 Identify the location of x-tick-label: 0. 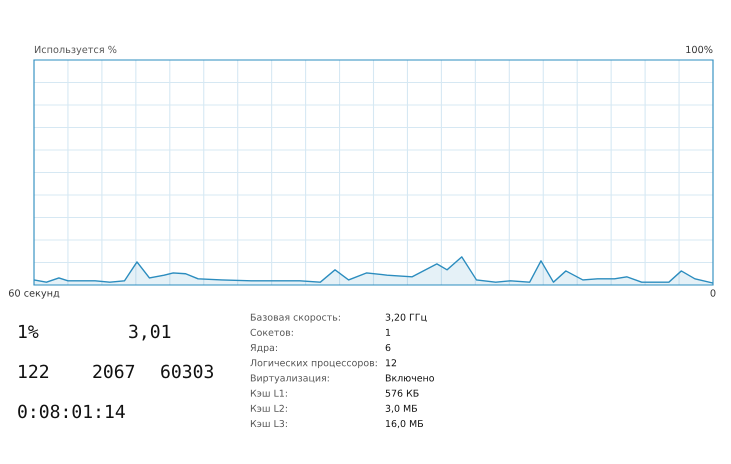
(713, 293).